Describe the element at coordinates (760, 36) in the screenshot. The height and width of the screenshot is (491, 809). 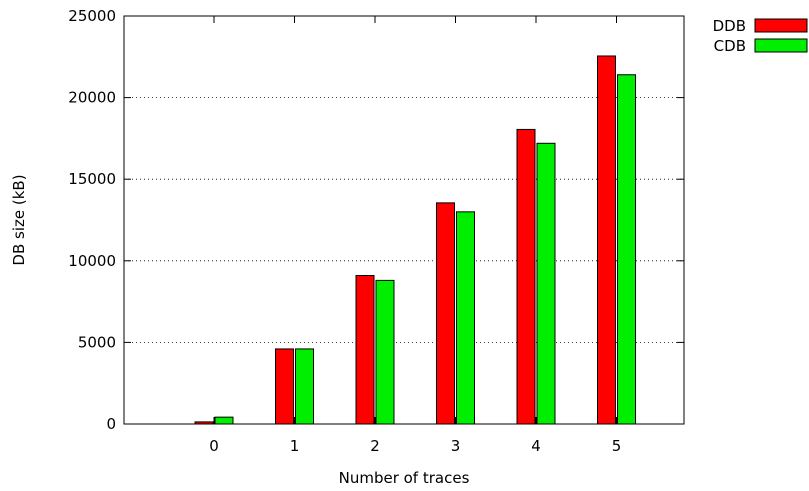
I see `legend: DDB CDB` at that location.